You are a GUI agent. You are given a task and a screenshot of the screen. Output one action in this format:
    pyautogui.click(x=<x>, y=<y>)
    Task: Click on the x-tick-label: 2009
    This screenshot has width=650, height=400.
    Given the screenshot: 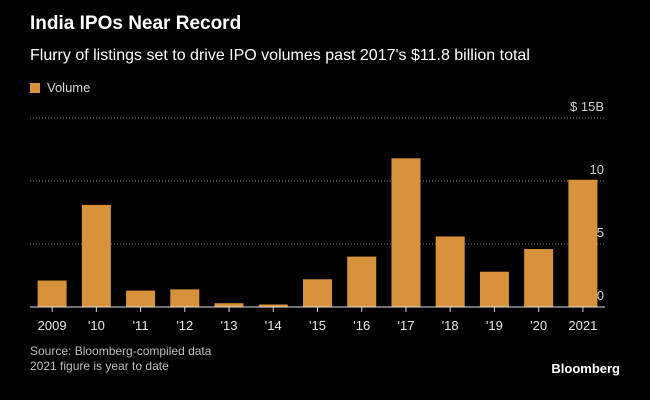 What is the action you would take?
    pyautogui.click(x=52, y=325)
    